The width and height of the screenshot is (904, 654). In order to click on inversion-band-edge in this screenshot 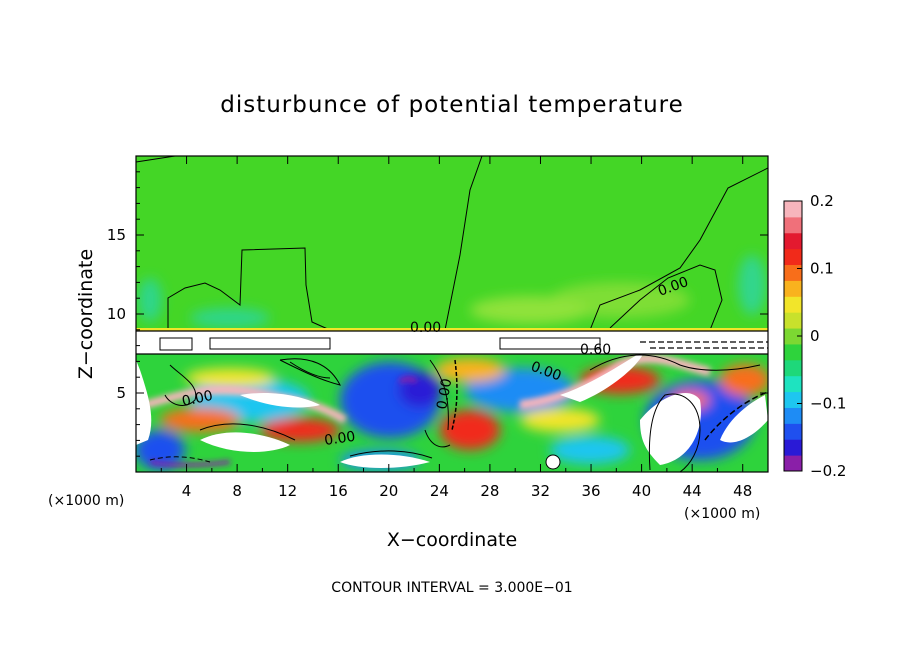, I will do `click(452, 329)`.